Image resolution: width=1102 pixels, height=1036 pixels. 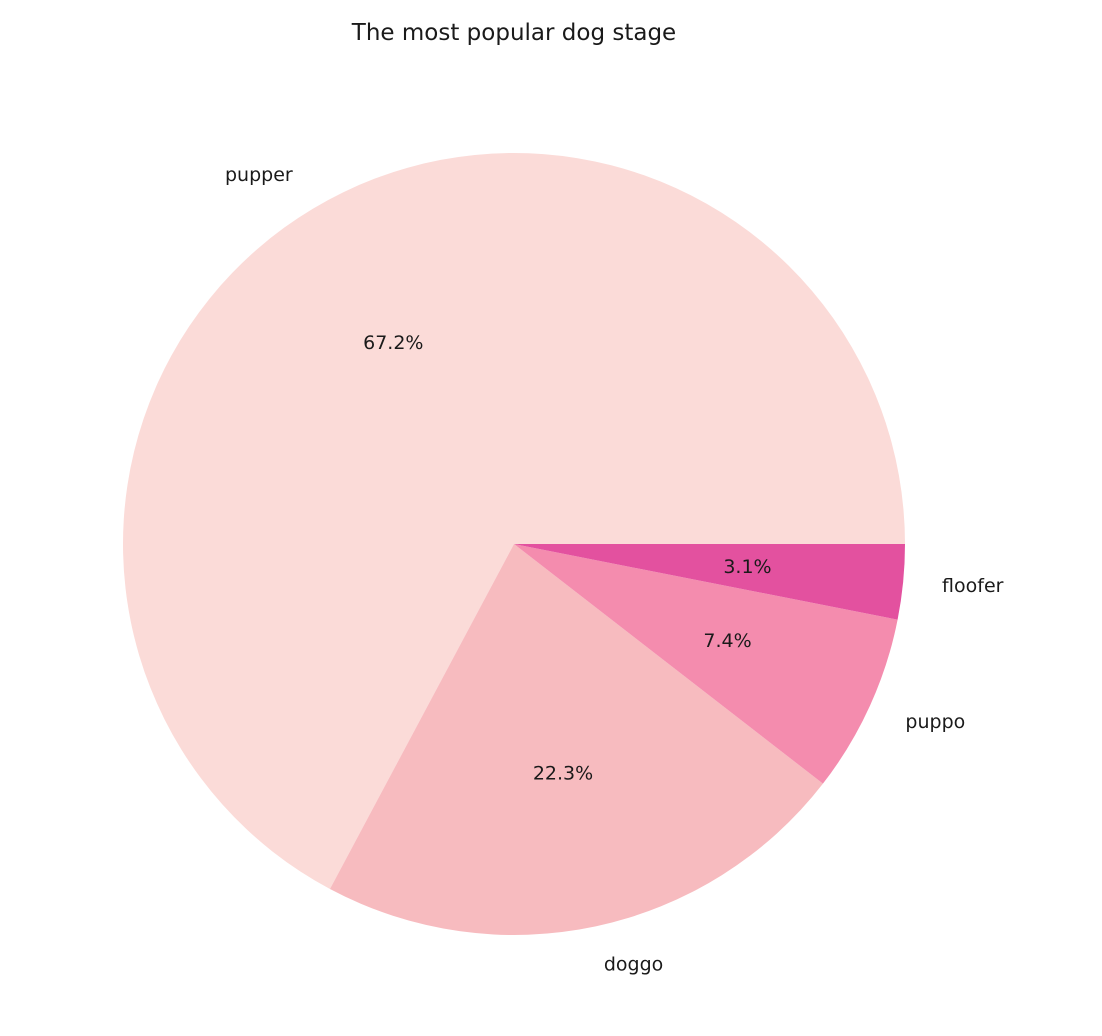 I want to click on pie-slice-floofer, so click(x=709, y=582).